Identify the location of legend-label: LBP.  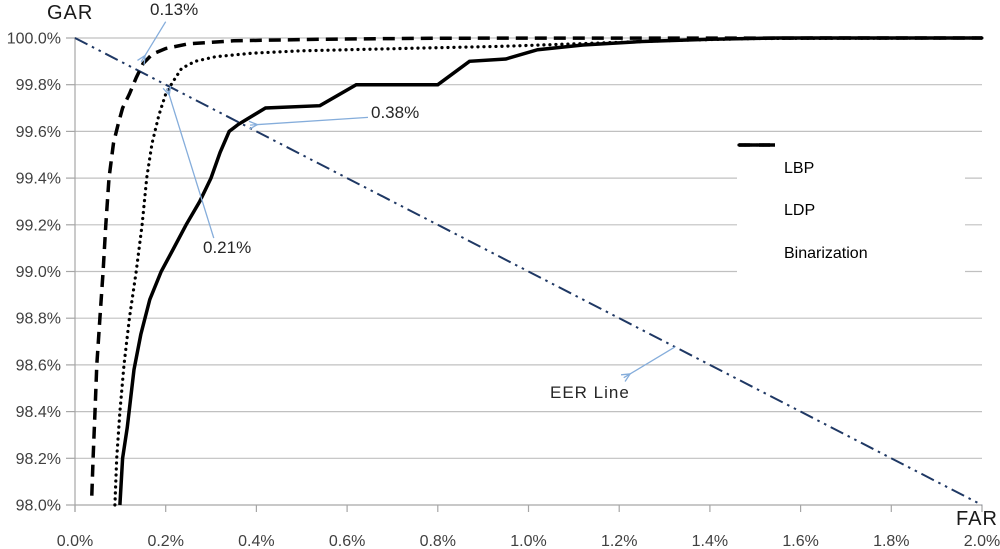
(799, 169).